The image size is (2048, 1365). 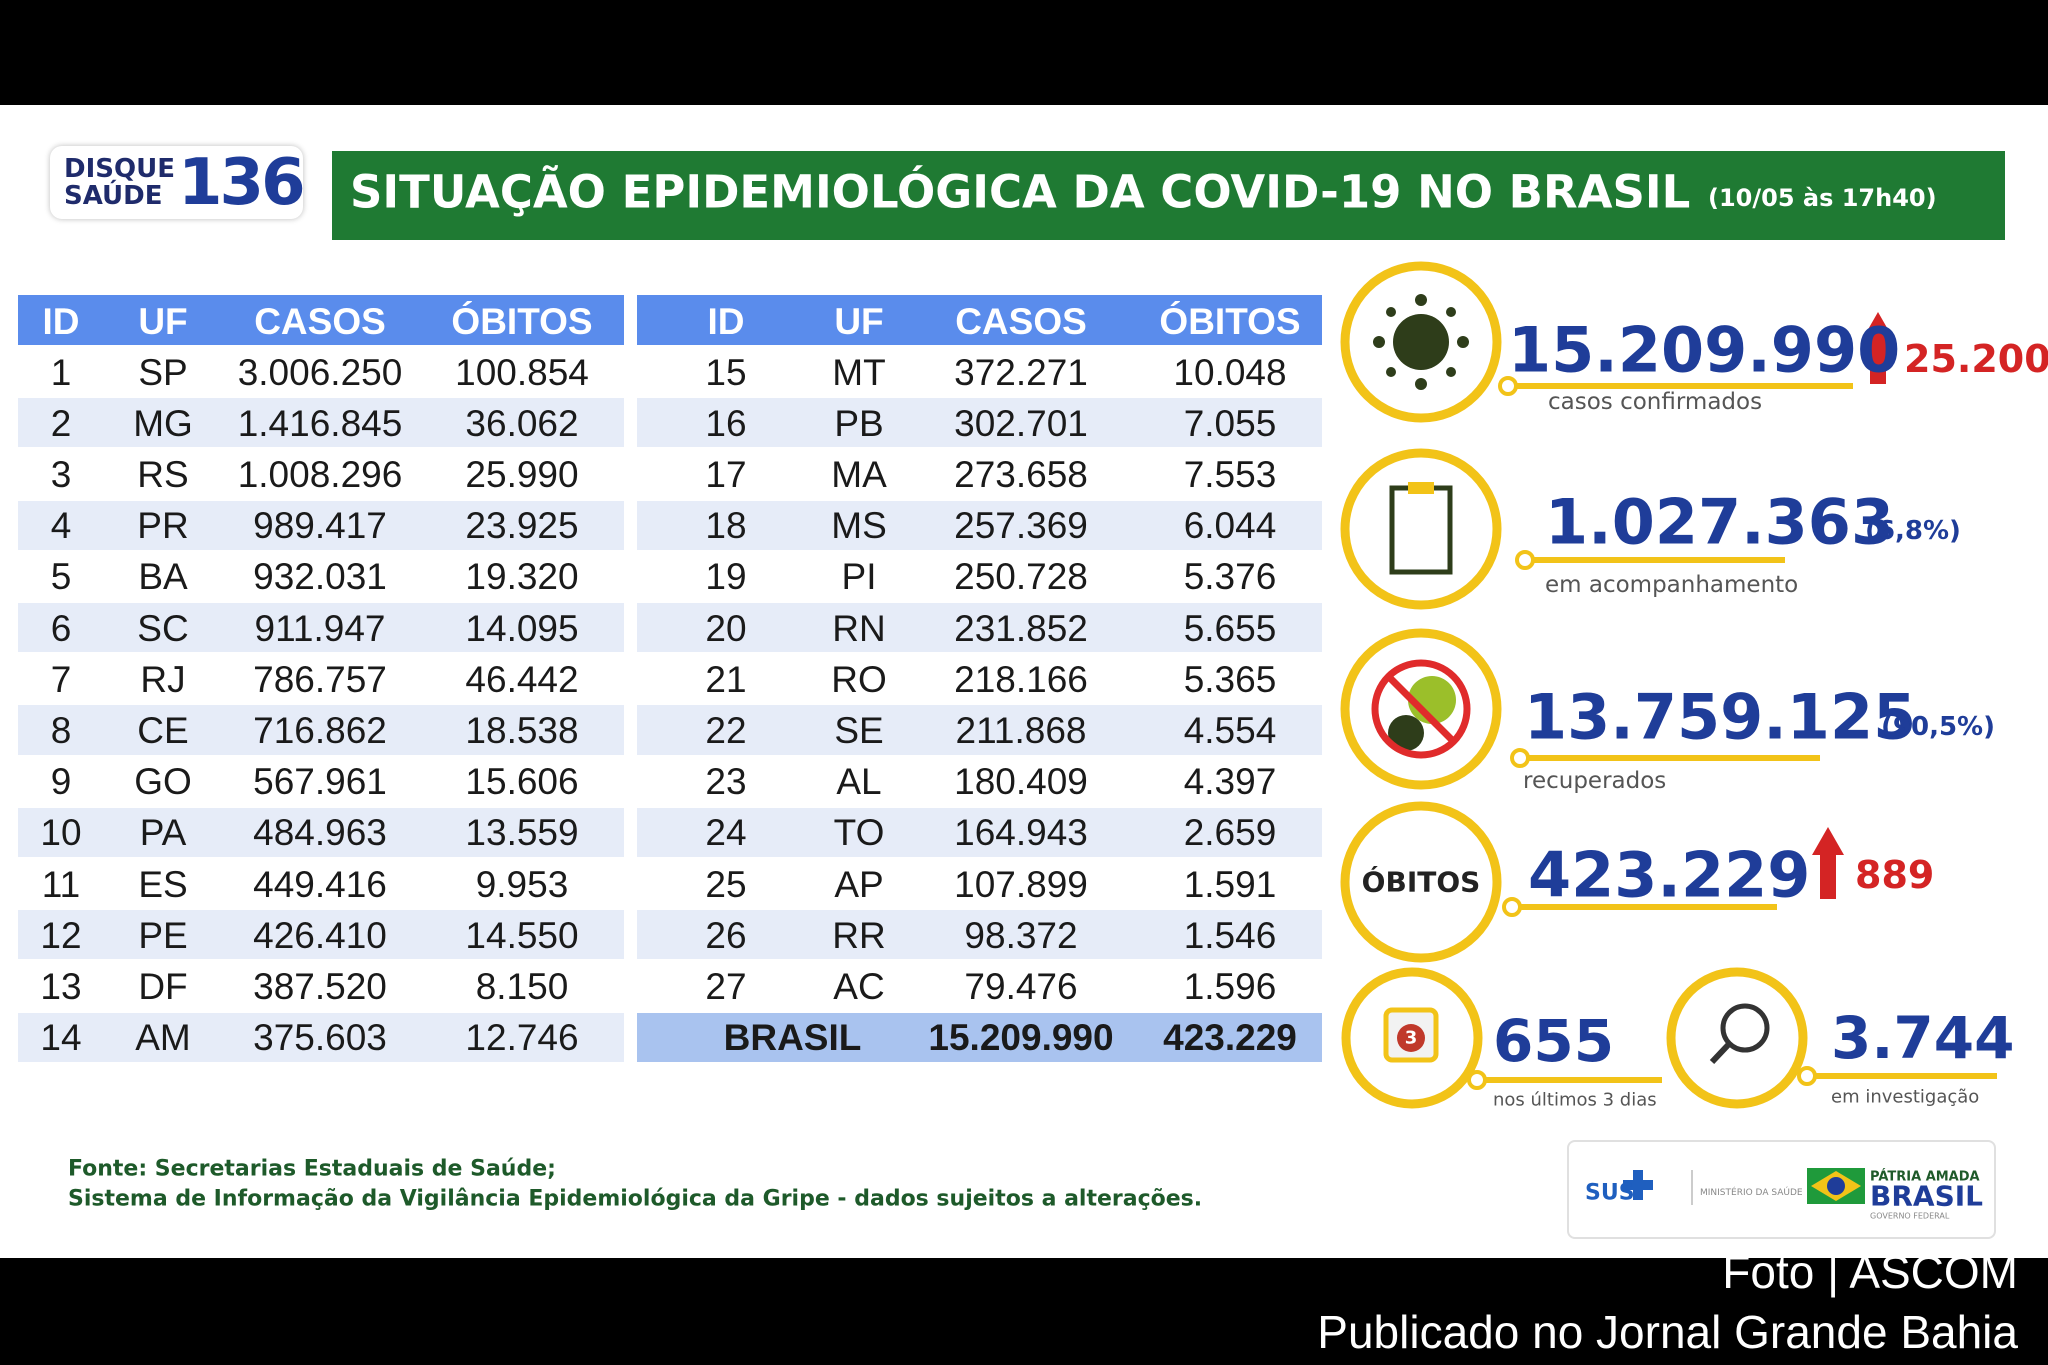 I want to click on cell: PB, so click(x=859, y=423).